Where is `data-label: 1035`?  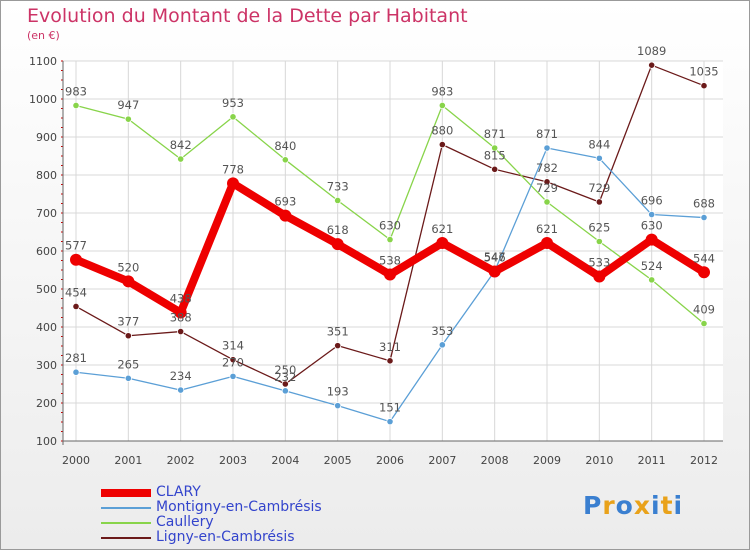 data-label: 1035 is located at coordinates (703, 72).